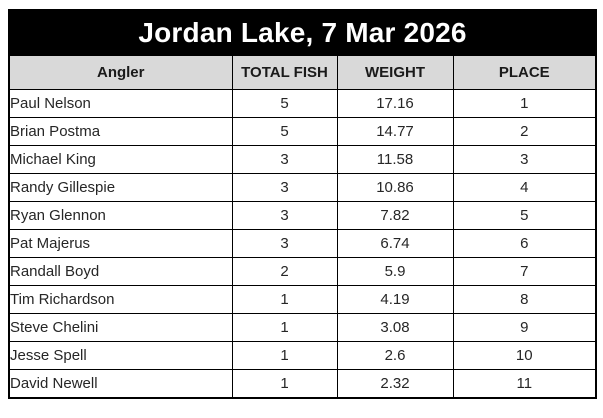  Describe the element at coordinates (120, 187) in the screenshot. I see `cell-angler: Randy Gillespie` at that location.